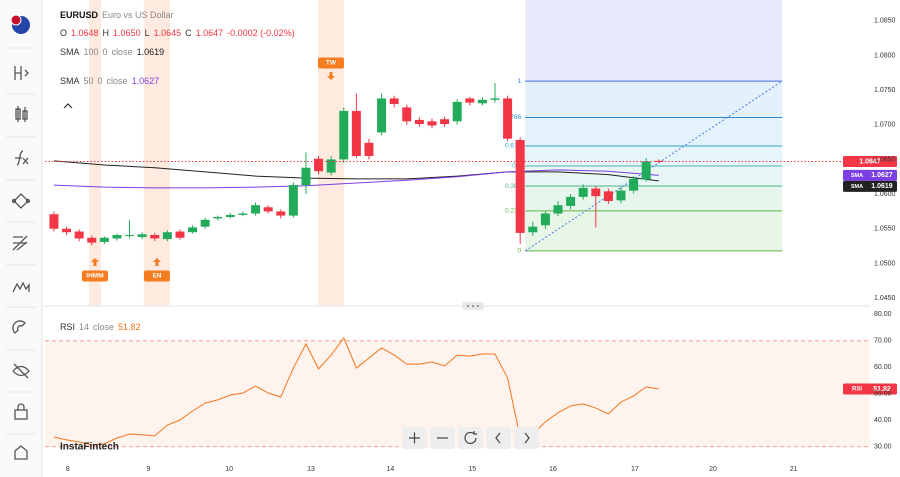 This screenshot has width=900, height=477. I want to click on tool-lock, so click(21, 411).